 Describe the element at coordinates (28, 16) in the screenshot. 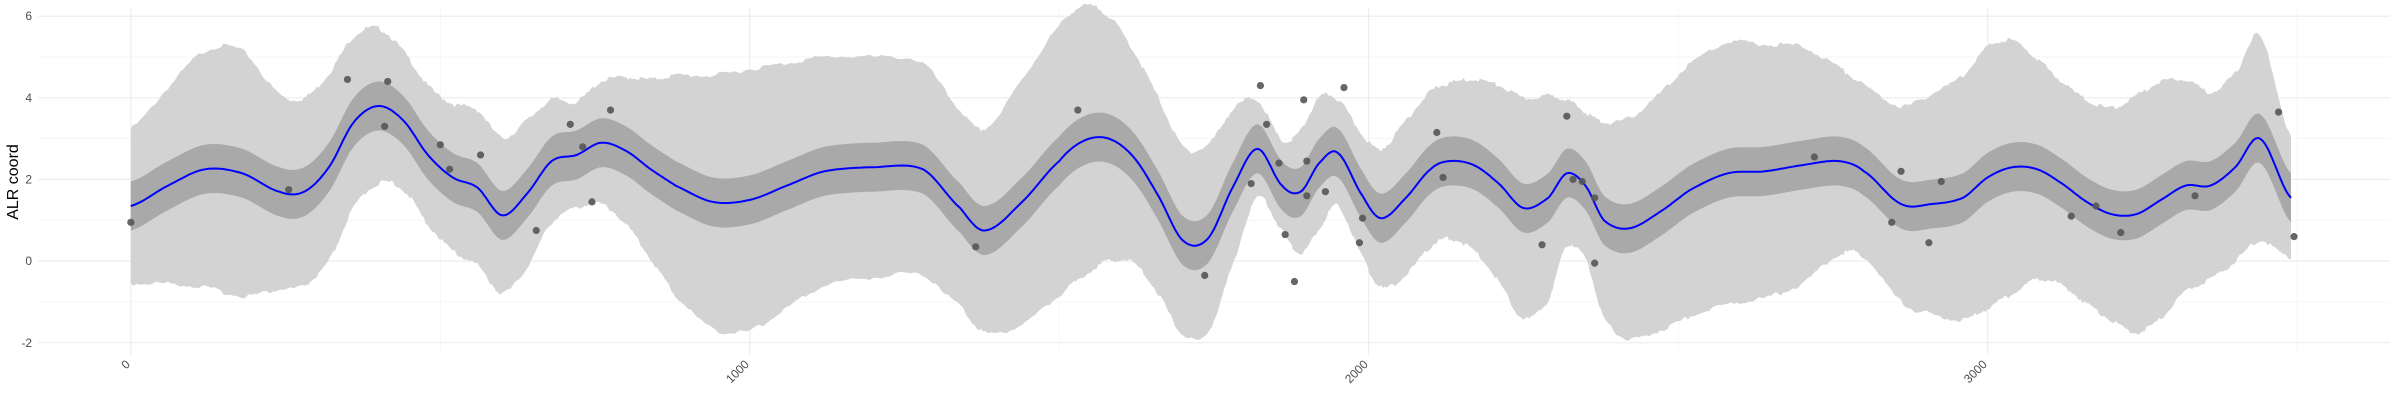

I see `y-tick-label: 6` at that location.